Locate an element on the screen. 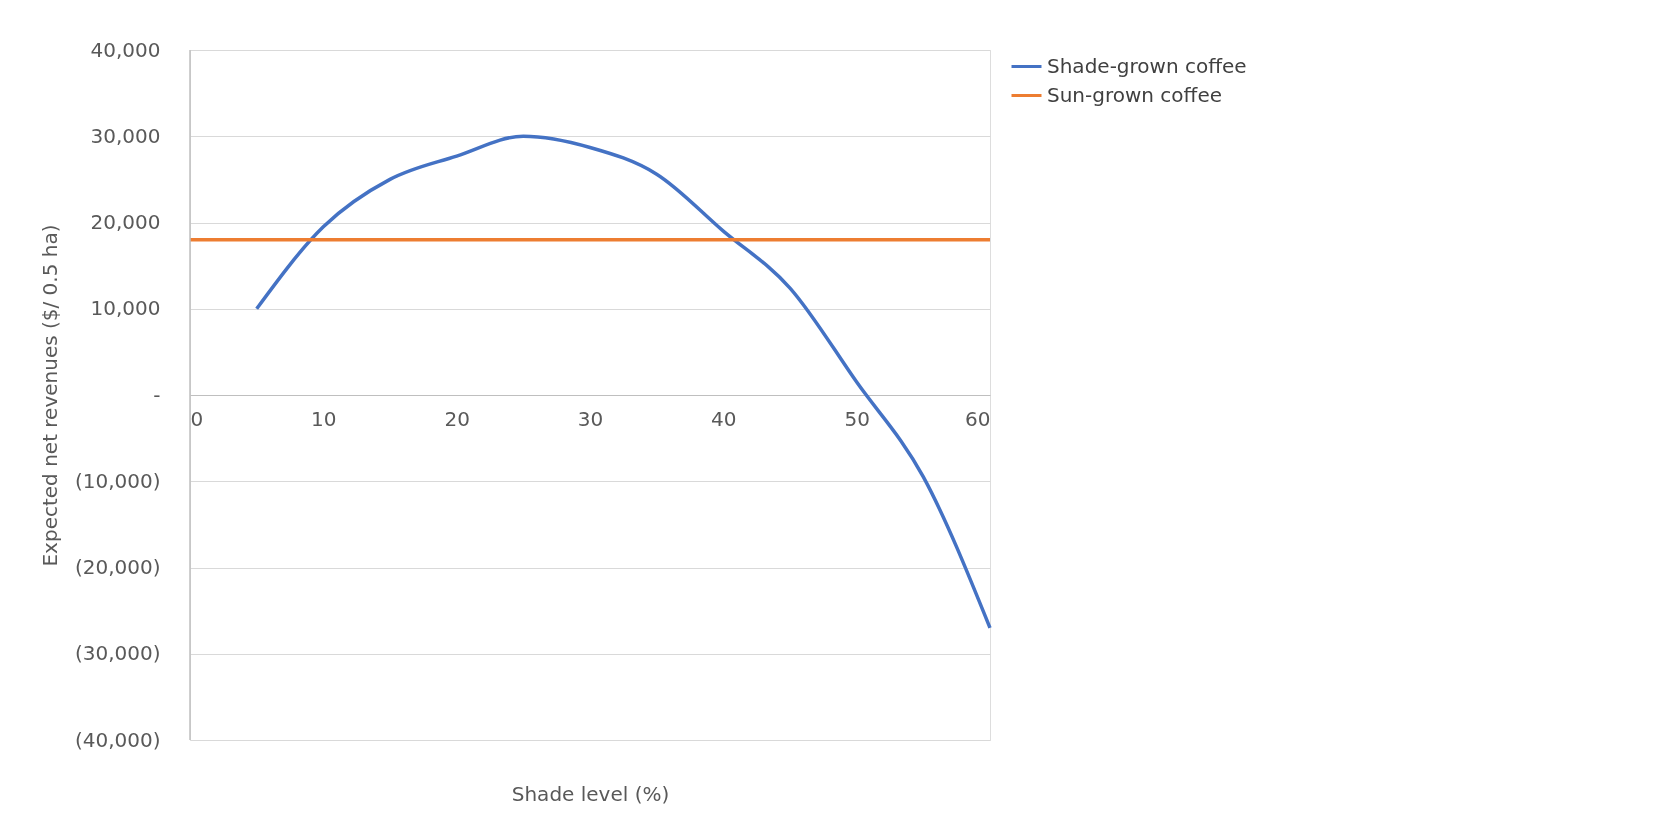  x-tick-label: 40 is located at coordinates (724, 418).